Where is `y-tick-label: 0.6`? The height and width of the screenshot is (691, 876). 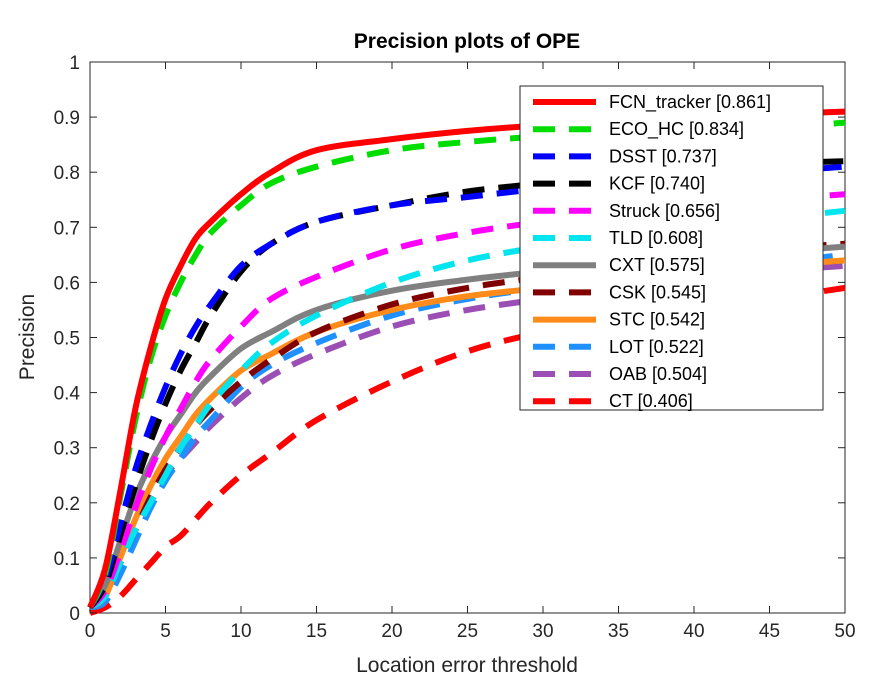 y-tick-label: 0.6 is located at coordinates (67, 283).